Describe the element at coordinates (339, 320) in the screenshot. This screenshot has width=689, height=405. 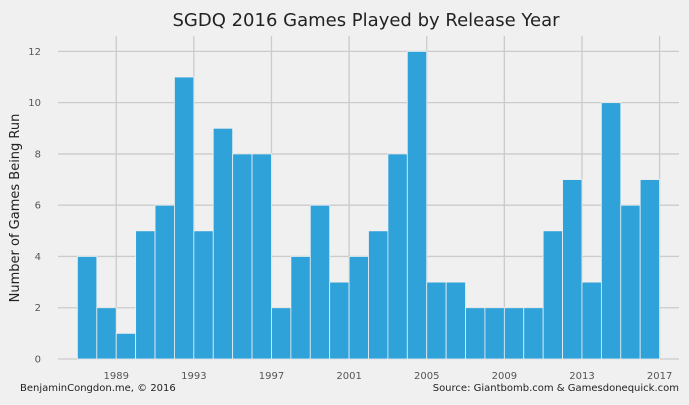
I see `bar-2000` at that location.